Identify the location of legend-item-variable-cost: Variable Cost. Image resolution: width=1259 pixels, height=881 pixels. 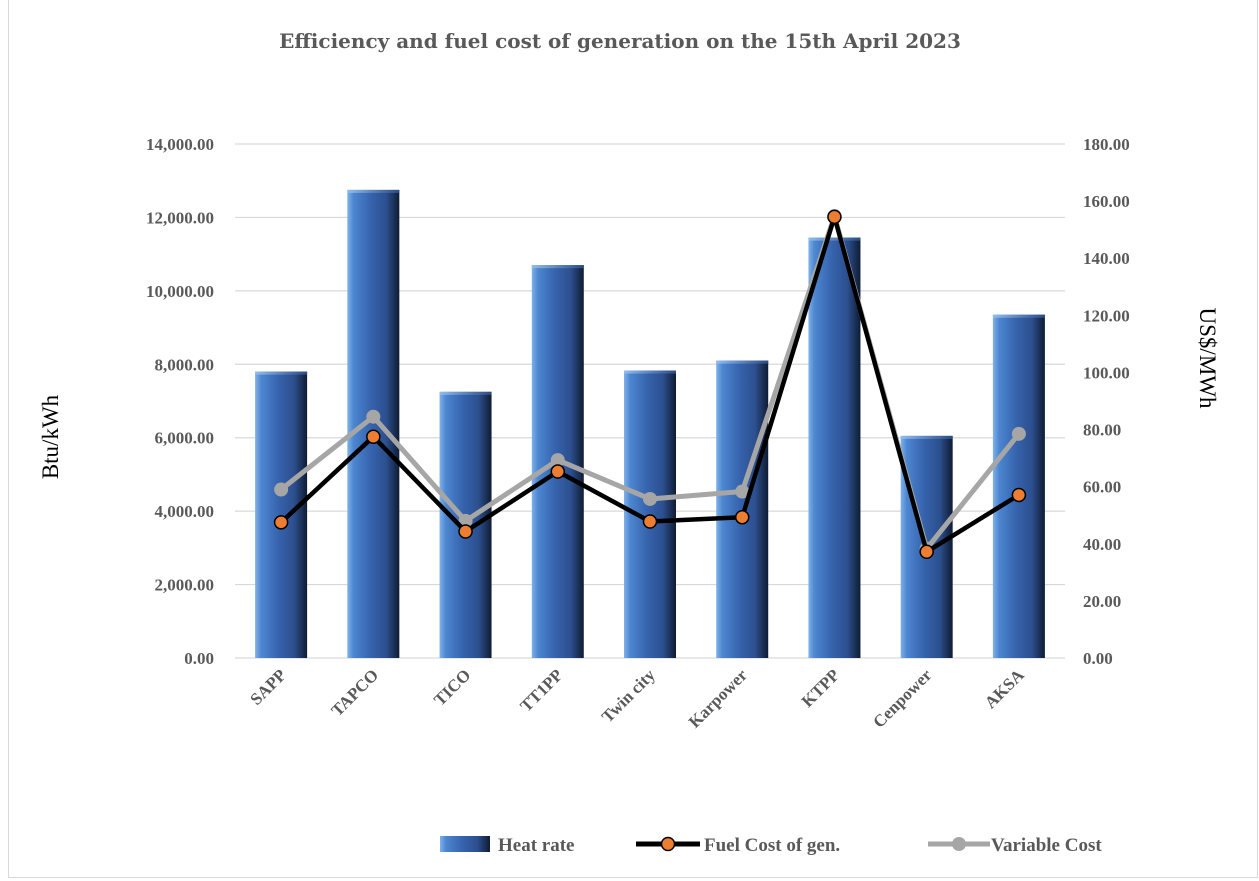
(1015, 845).